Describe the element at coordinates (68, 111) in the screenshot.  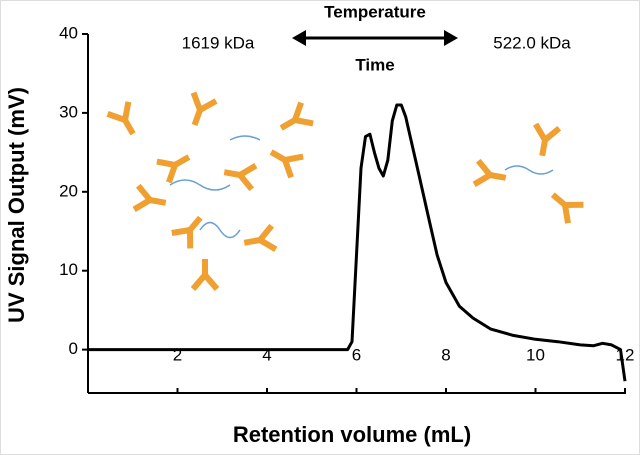
I see `y-tick-label: 30` at that location.